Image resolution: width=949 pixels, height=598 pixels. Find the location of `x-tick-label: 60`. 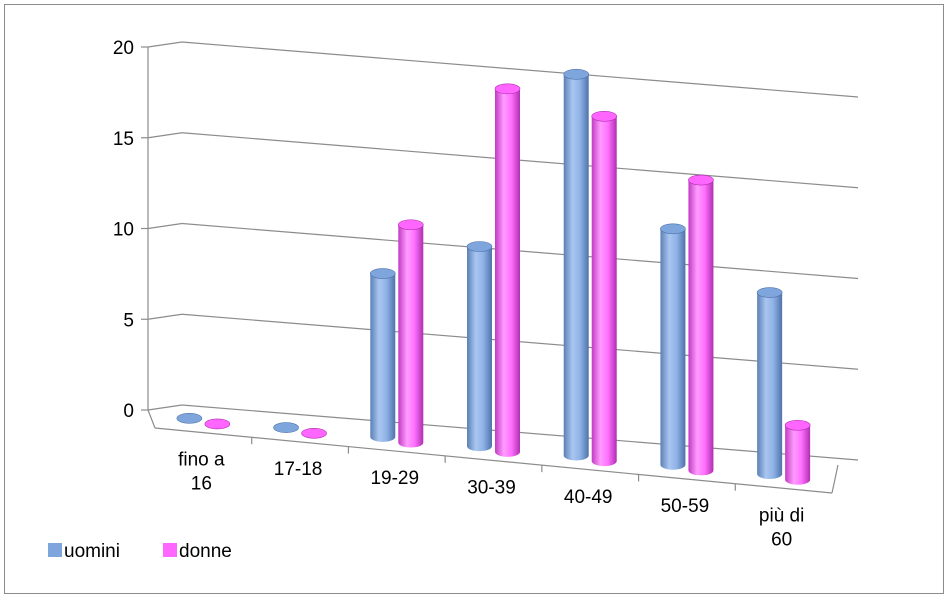

x-tick-label: 60 is located at coordinates (781, 539).